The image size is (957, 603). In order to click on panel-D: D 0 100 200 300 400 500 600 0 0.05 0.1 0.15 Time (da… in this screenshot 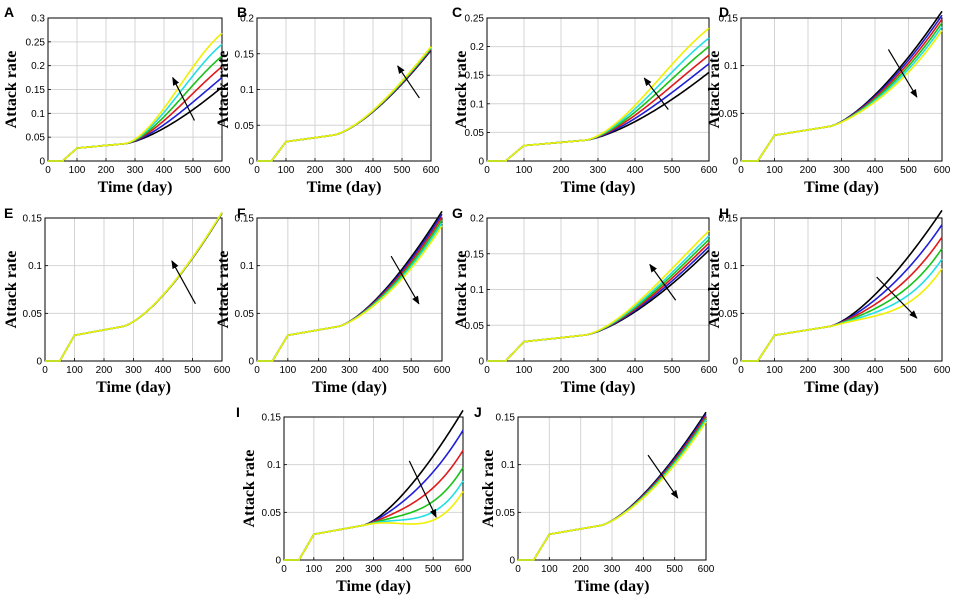, I will do `click(828, 100)`.